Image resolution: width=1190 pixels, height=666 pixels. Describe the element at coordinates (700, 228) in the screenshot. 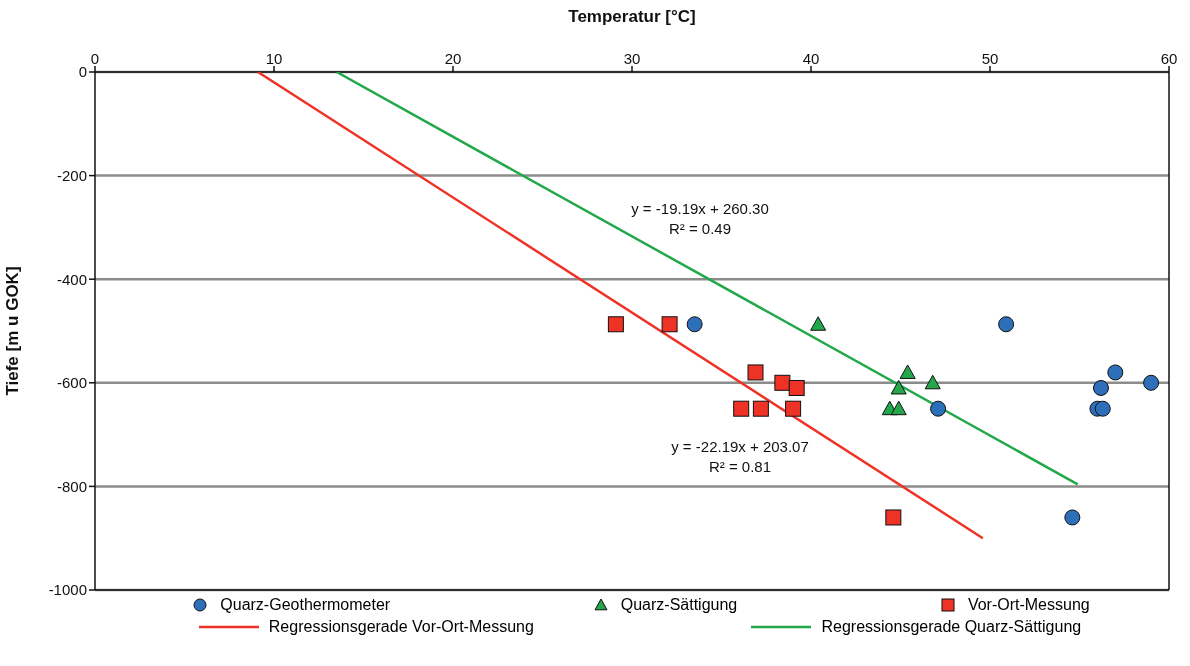

I see `annotation: R² = 0.49` at that location.